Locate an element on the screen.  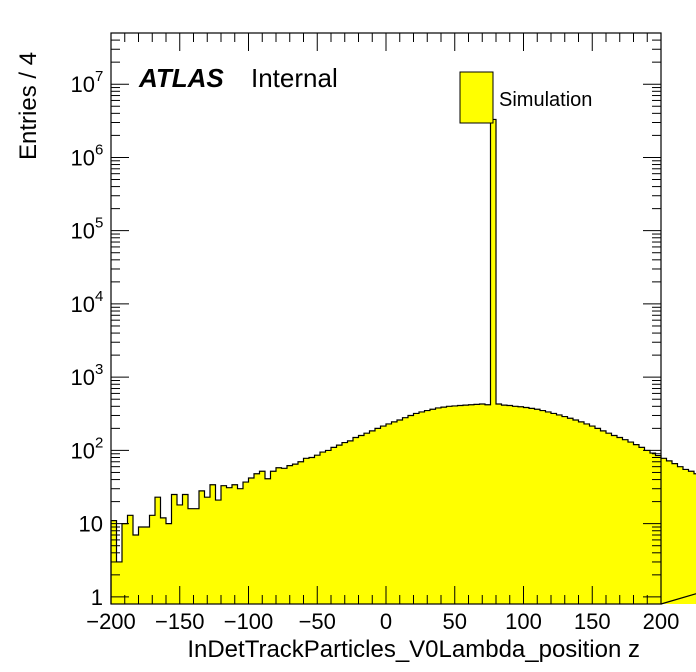
x-tick-labels: −200 −150 −100 −50 0 50 100 150 200 is located at coordinates (382, 621).